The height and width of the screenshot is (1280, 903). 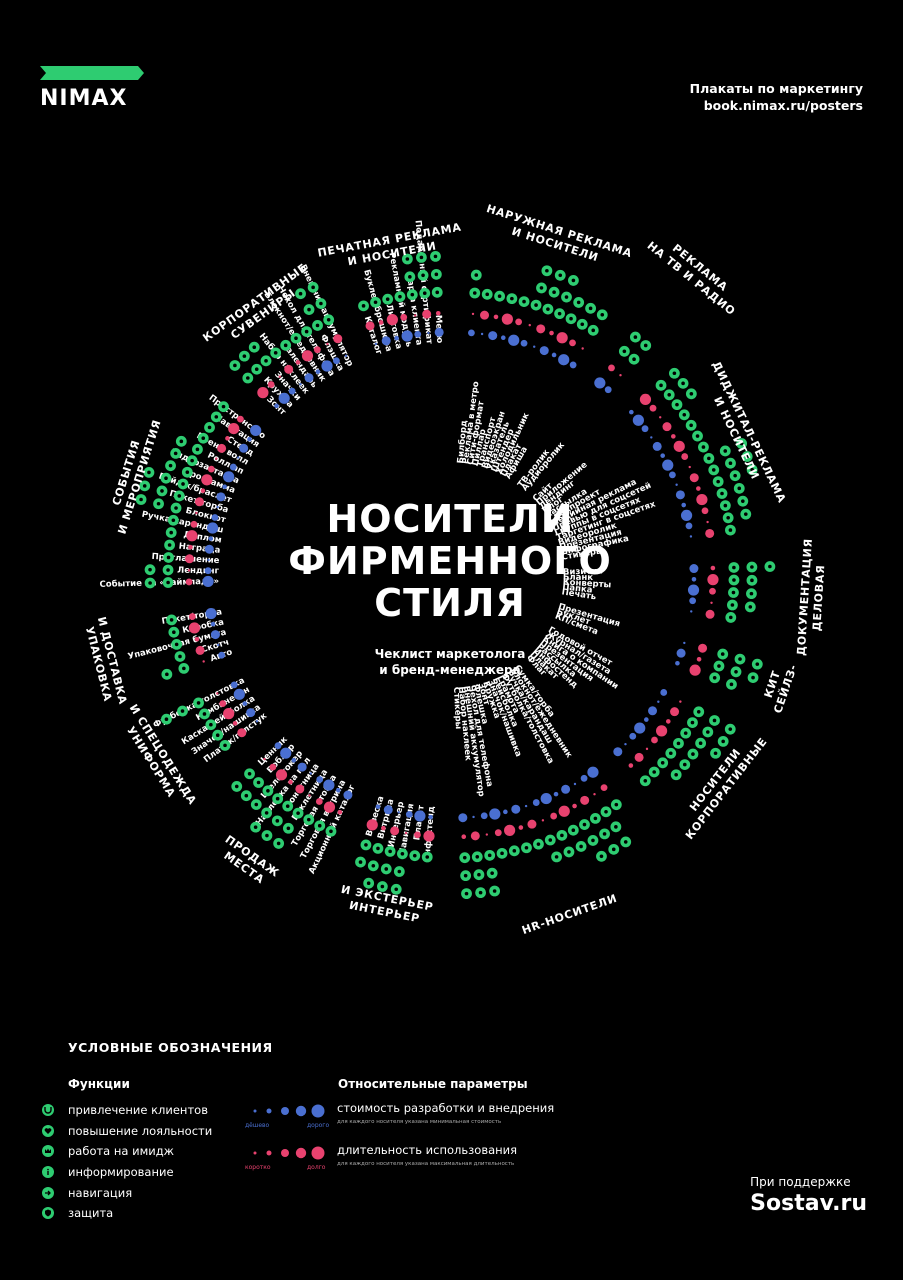 What do you see at coordinates (433, 1084) in the screenshot?
I see `params-title: Относительные параметры` at bounding box center [433, 1084].